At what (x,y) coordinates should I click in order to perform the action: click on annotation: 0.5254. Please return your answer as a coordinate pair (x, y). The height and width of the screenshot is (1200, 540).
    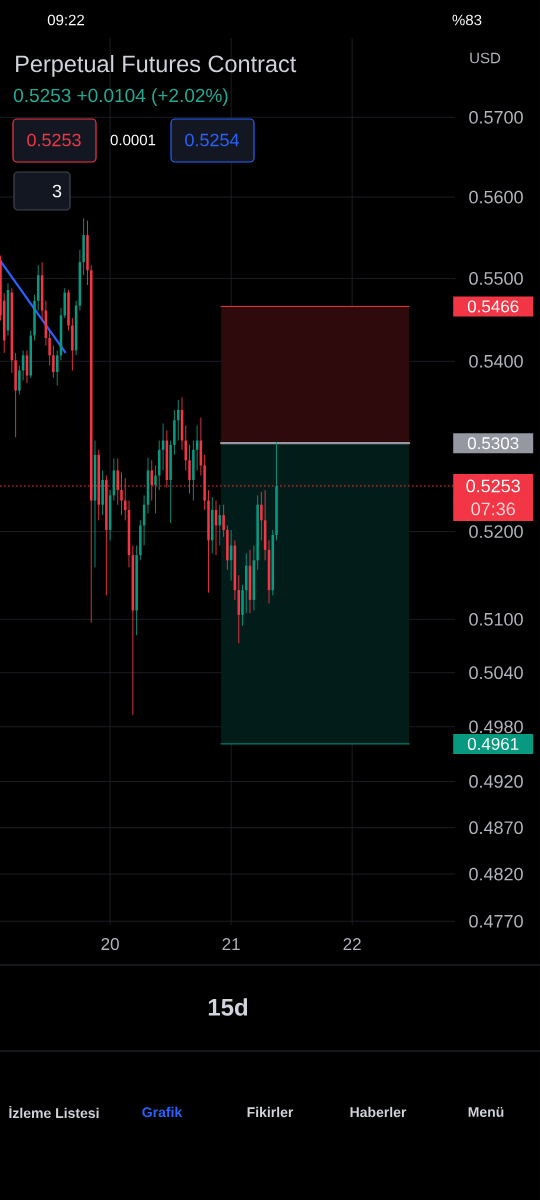
    Looking at the image, I should click on (212, 140).